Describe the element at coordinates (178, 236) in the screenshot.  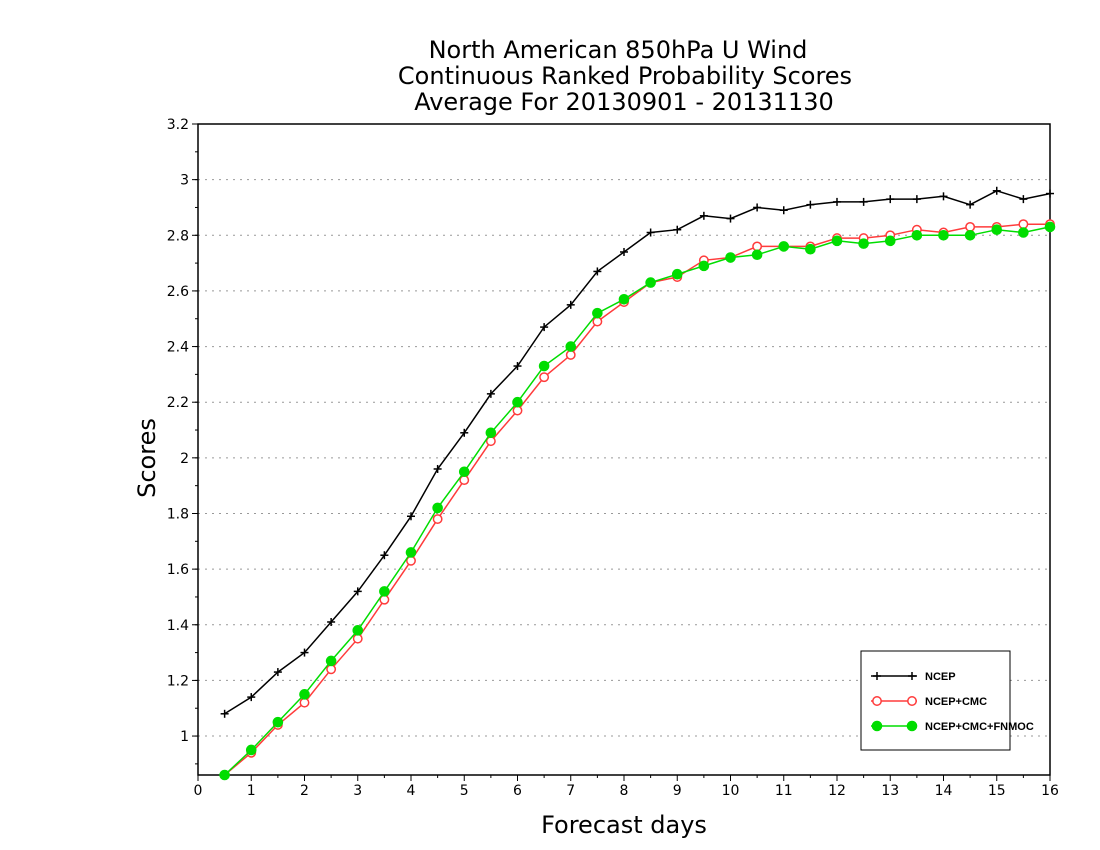
I see `y-tick-label: 2.8` at that location.